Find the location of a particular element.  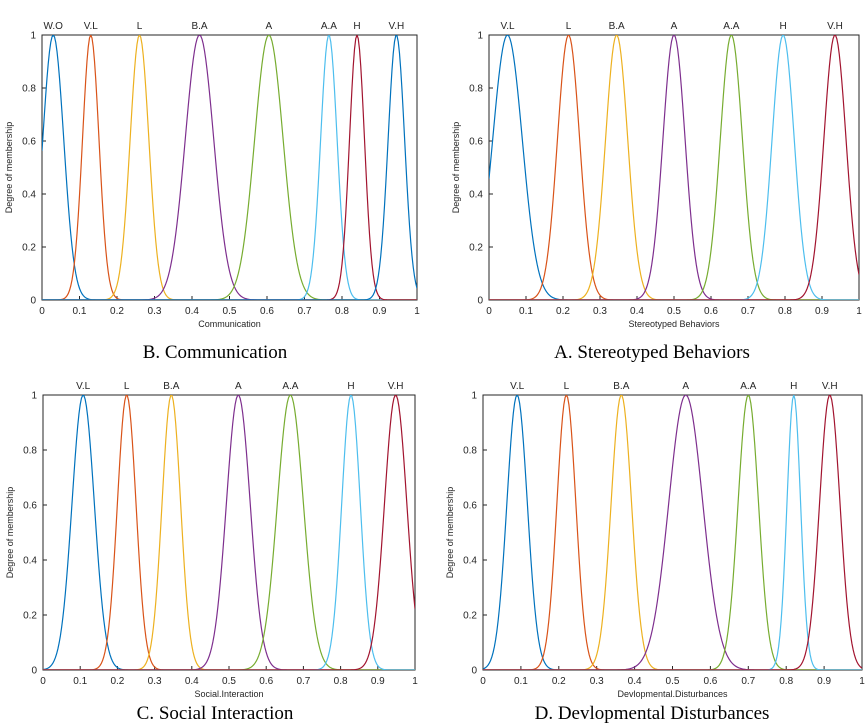

chart-caption: D. Devlopmental Disturbances is located at coordinates (652, 713).